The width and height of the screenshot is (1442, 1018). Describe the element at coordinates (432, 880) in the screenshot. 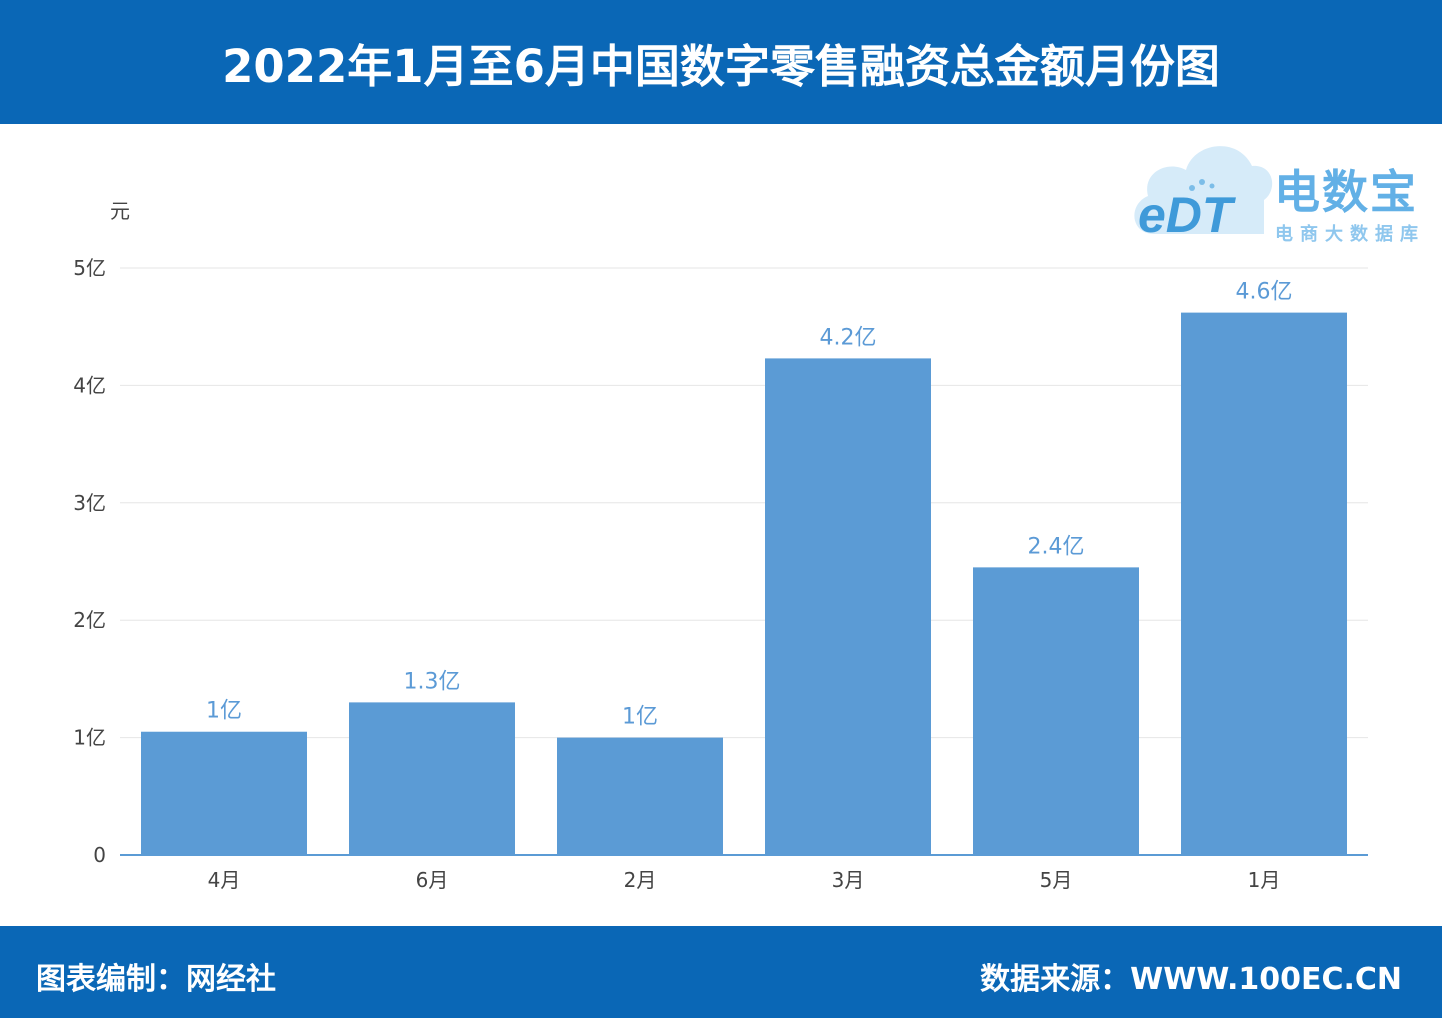

I see `x-tick-label: 6月` at that location.